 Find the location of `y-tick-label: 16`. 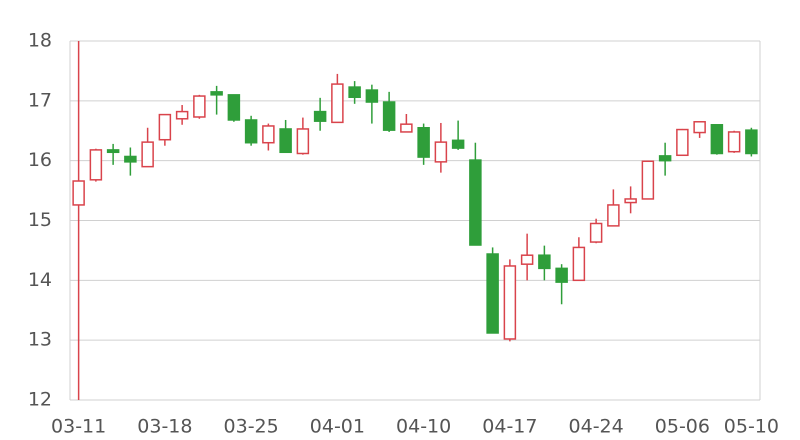

y-tick-label: 16 is located at coordinates (40, 160).